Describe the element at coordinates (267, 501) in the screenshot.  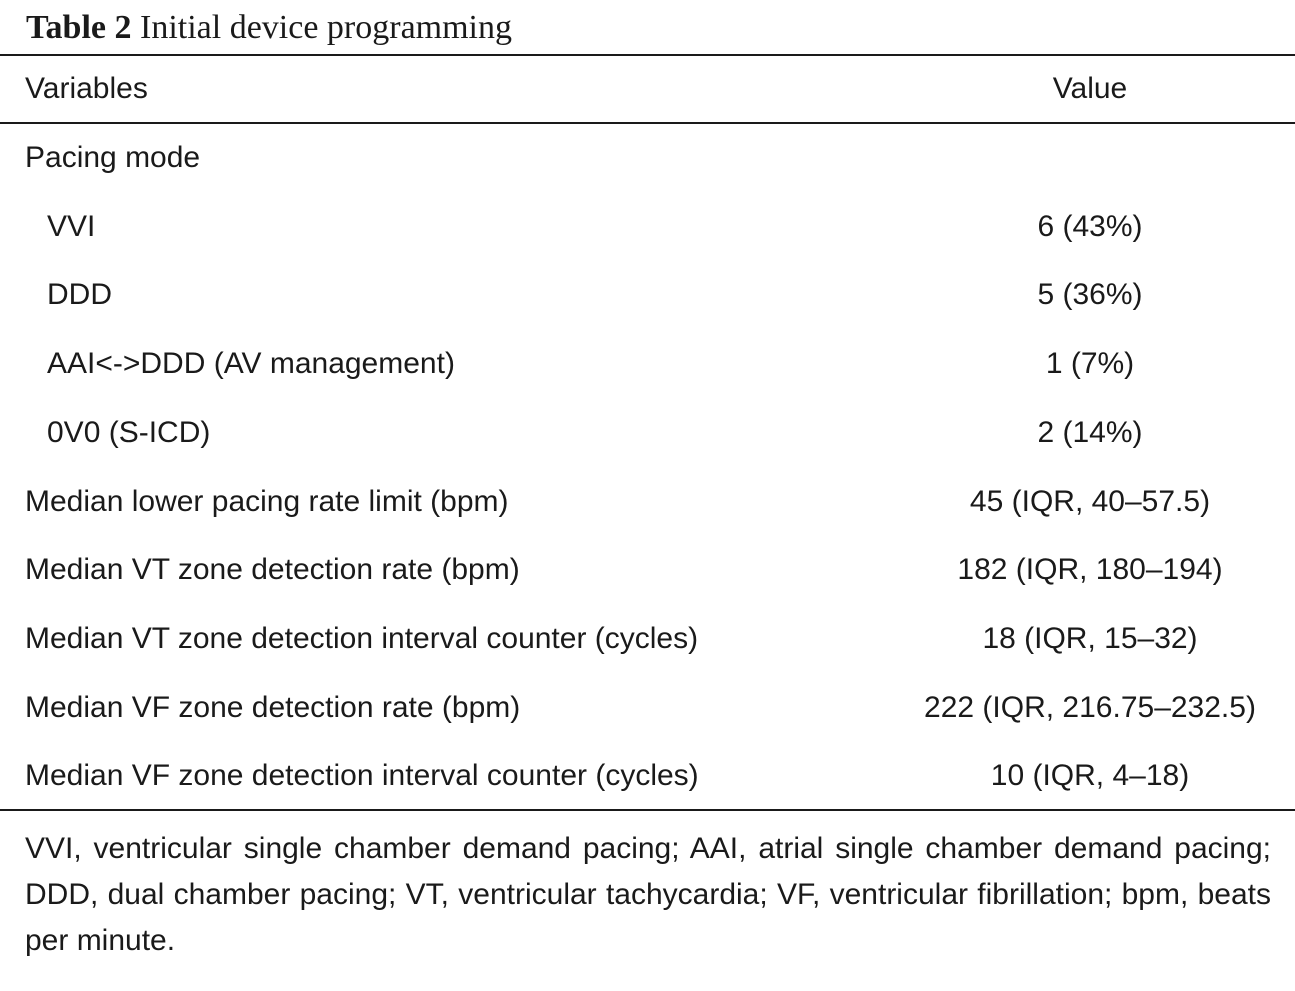
I see `row-variable: Median lower pacing rate limit (bpm)` at that location.